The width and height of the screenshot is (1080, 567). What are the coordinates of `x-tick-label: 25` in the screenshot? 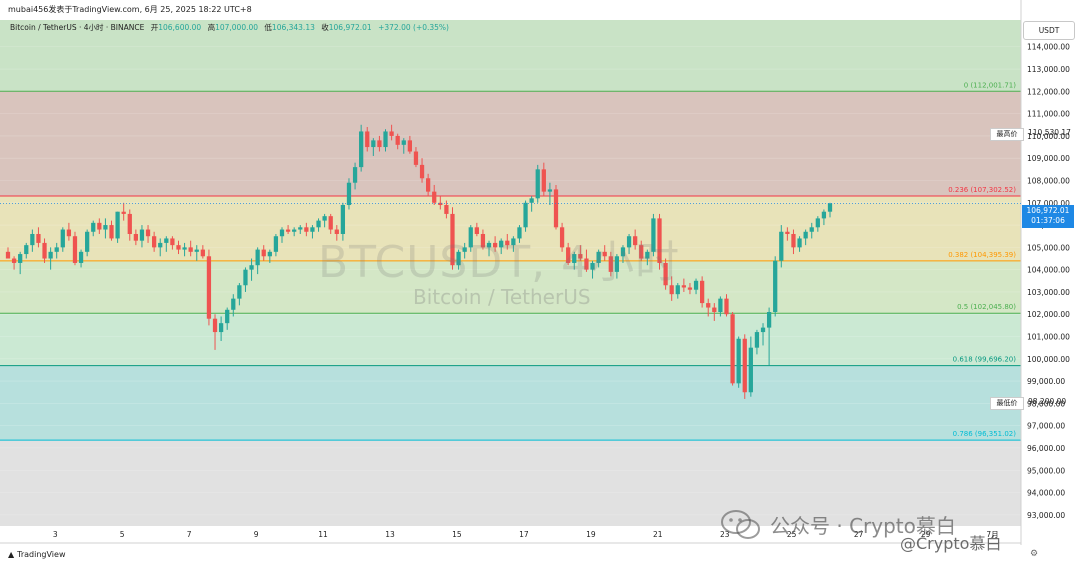 It's located at (792, 534).